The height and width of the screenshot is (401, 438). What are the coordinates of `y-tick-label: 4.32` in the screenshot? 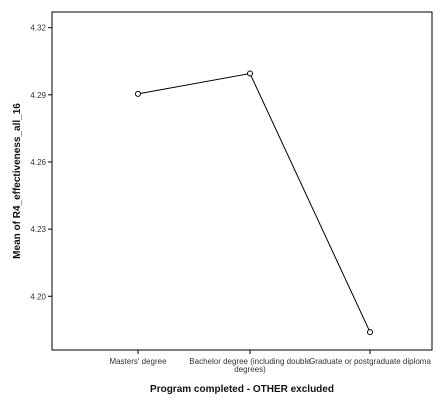 It's located at (38, 28).